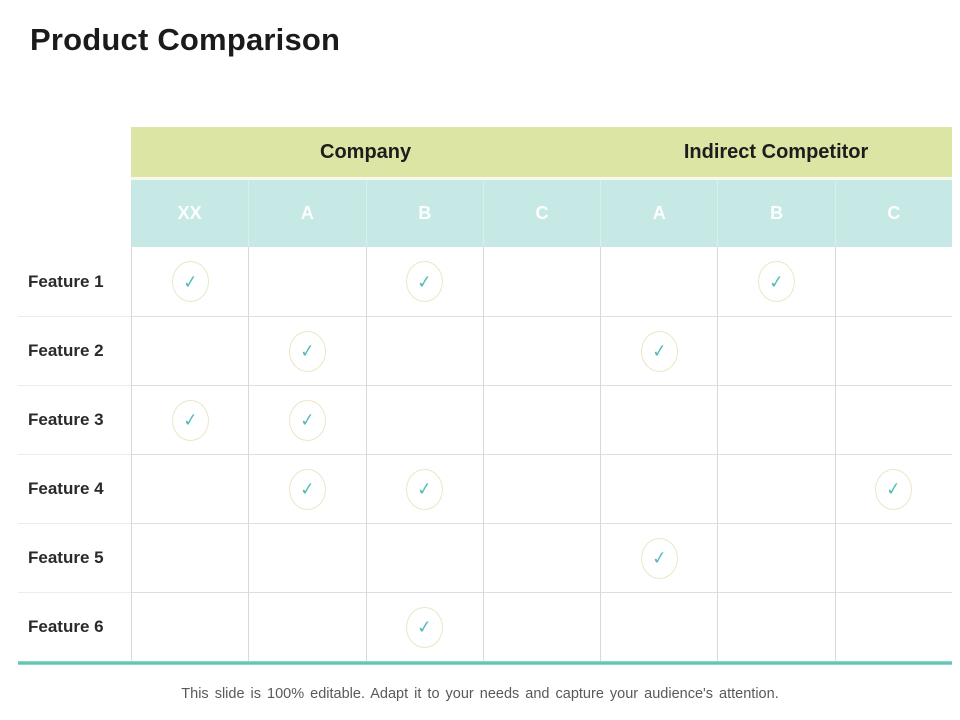  I want to click on cell-r2-c6, so click(893, 419).